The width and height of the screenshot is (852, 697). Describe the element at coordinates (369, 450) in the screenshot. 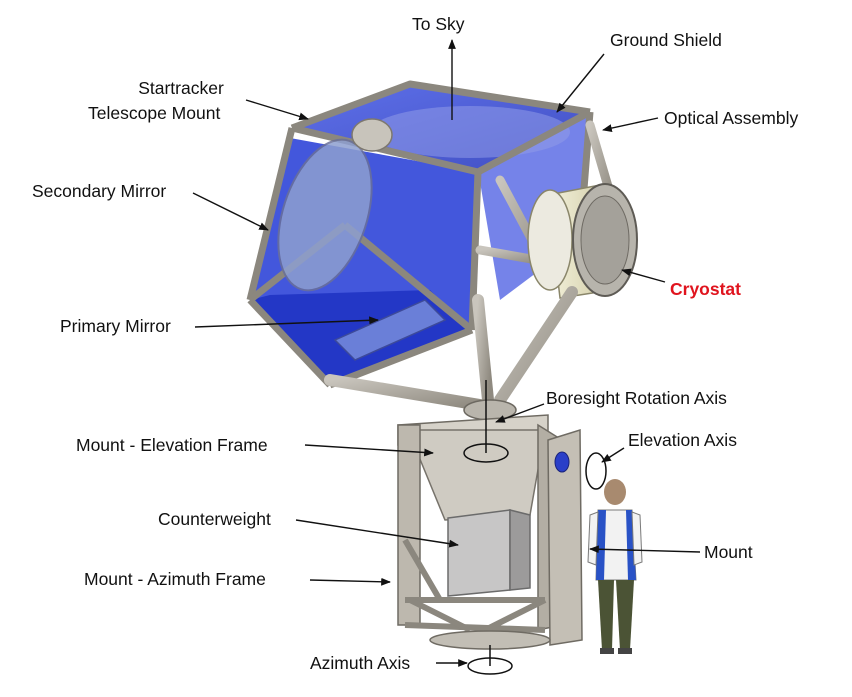

I see `arrow-elevation-frame` at that location.